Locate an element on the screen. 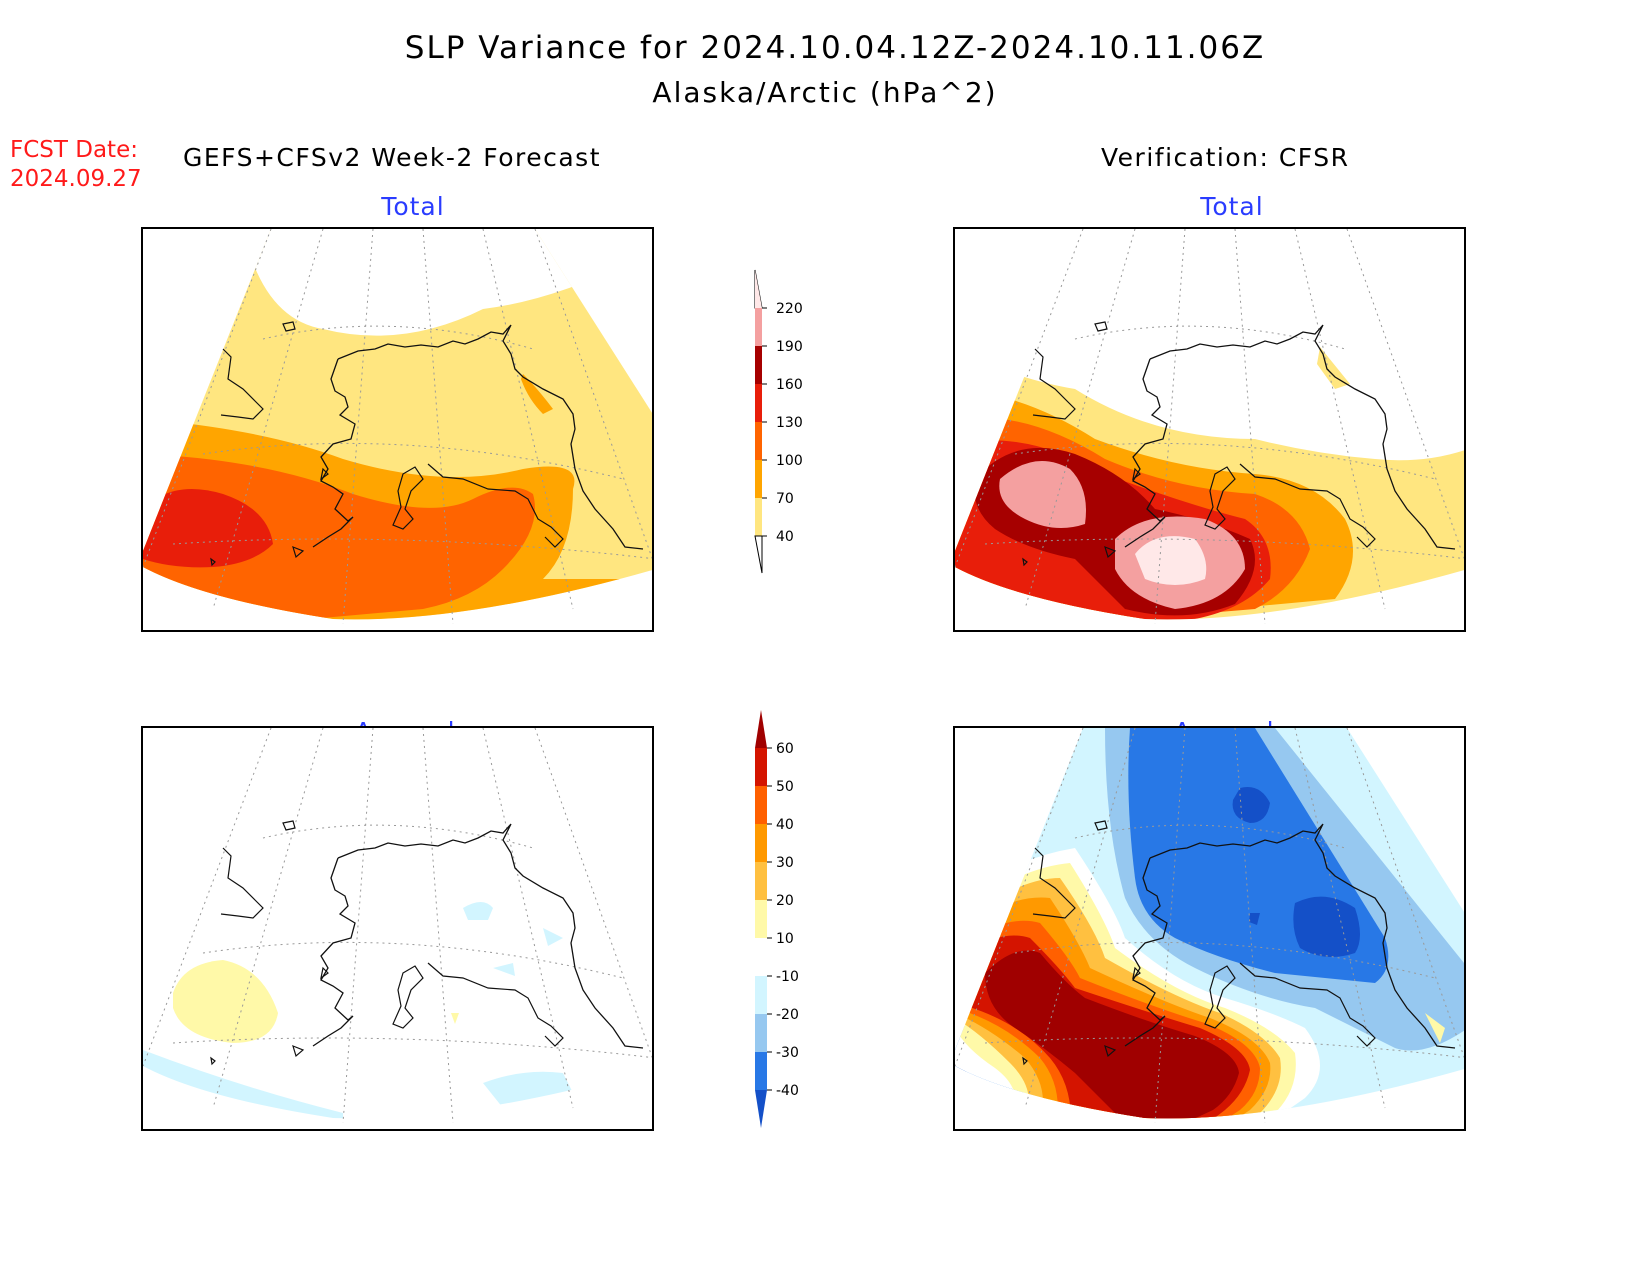 The height and width of the screenshot is (1275, 1650). verification-total-title: Total is located at coordinates (1232, 206).